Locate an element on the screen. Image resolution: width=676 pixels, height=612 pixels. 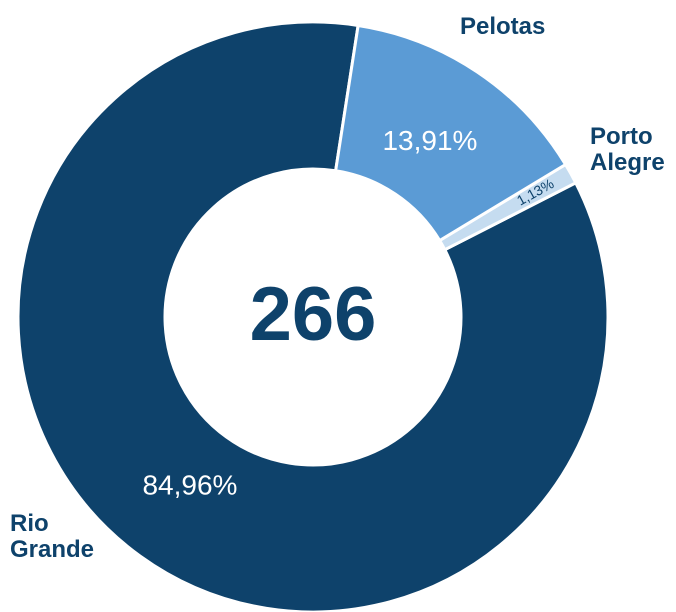
donut-segment is located at coordinates (450, 133).